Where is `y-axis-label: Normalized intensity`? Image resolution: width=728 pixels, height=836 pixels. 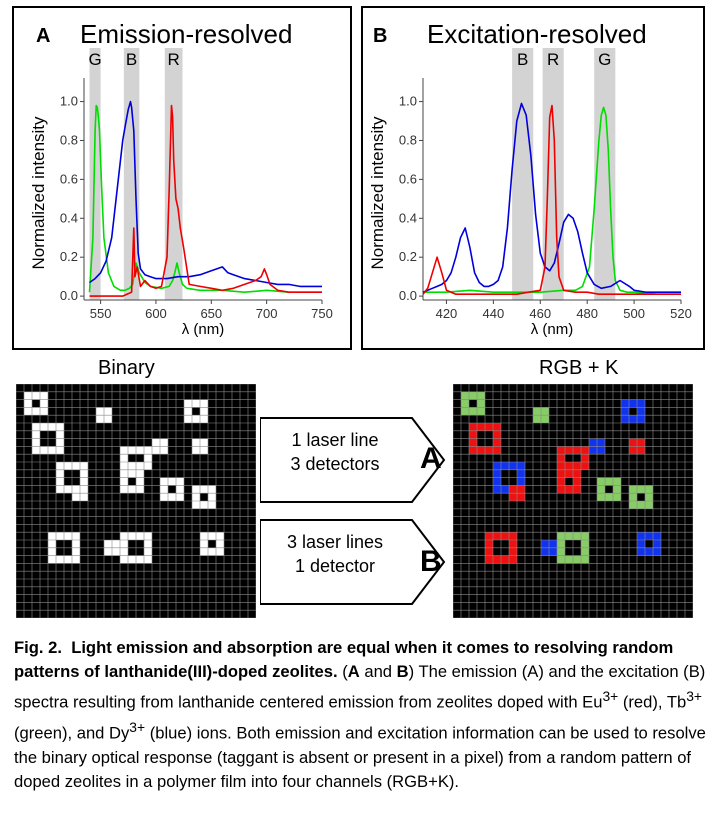
y-axis-label: Normalized intensity is located at coordinates (377, 193).